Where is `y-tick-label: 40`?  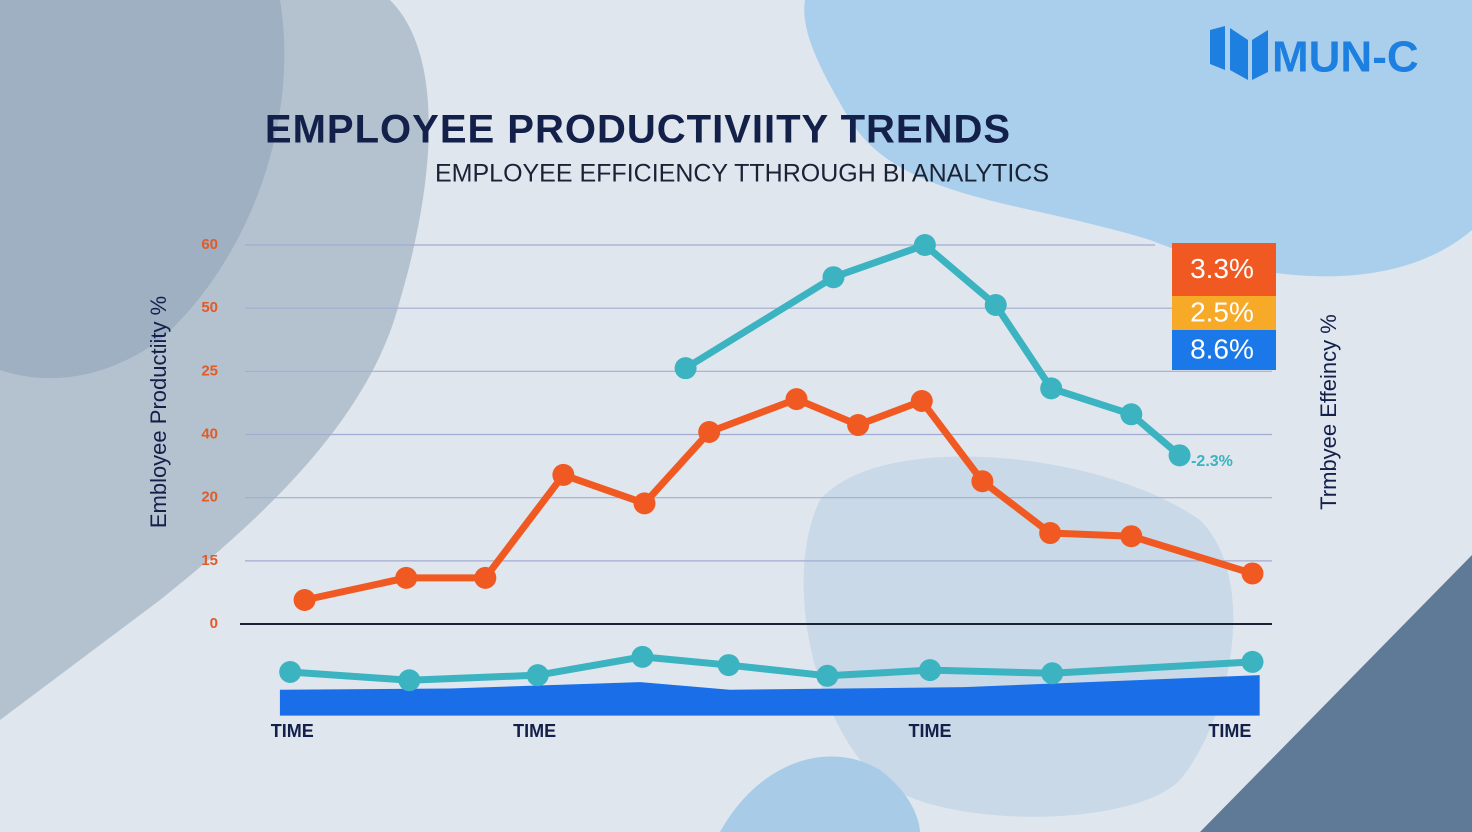 y-tick-label: 40 is located at coordinates (209, 433).